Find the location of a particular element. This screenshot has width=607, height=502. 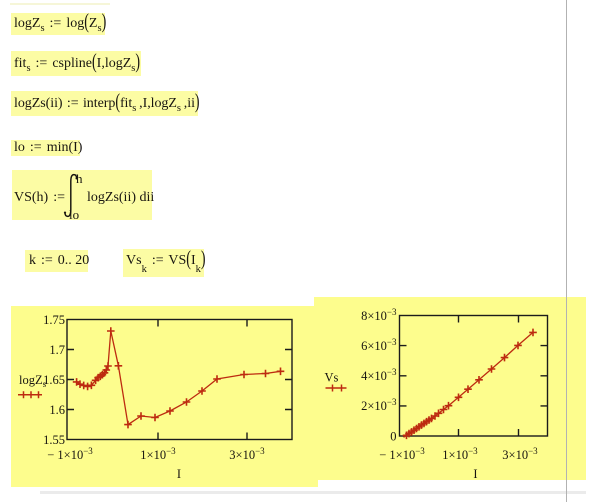

svg-text: Vs is located at coordinates (332, 378).